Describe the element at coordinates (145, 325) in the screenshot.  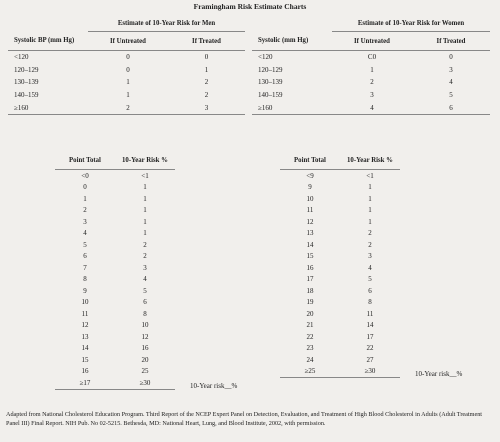
I see `cell: 10` at that location.